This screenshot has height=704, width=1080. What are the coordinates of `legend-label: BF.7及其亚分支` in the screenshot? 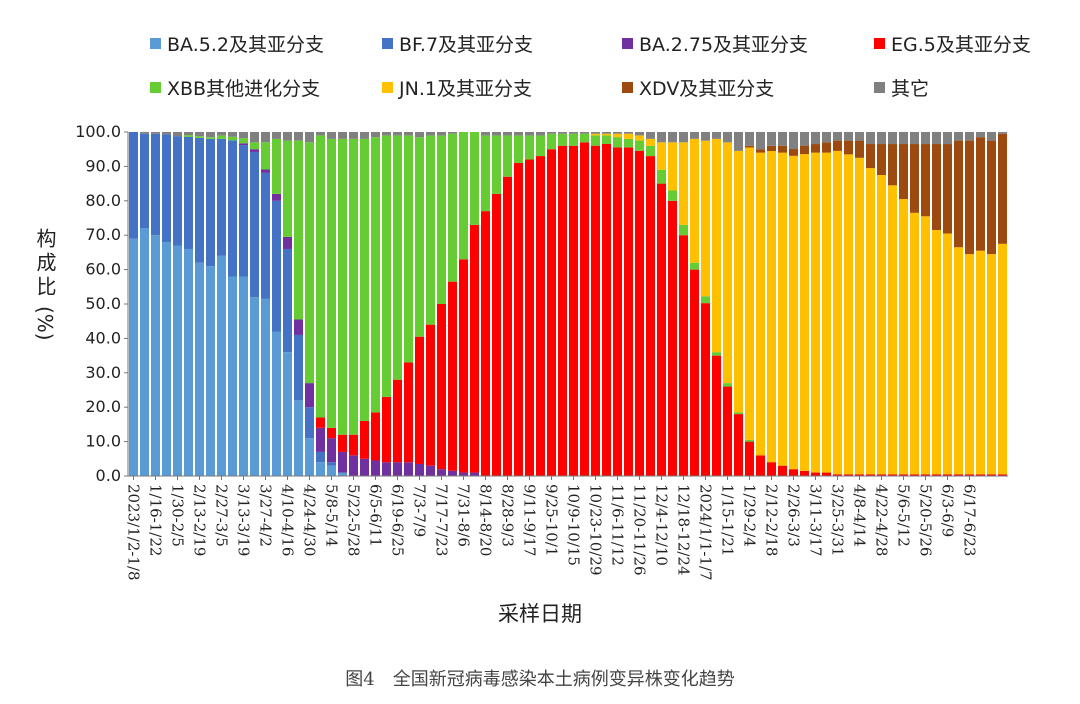 It's located at (466, 45).